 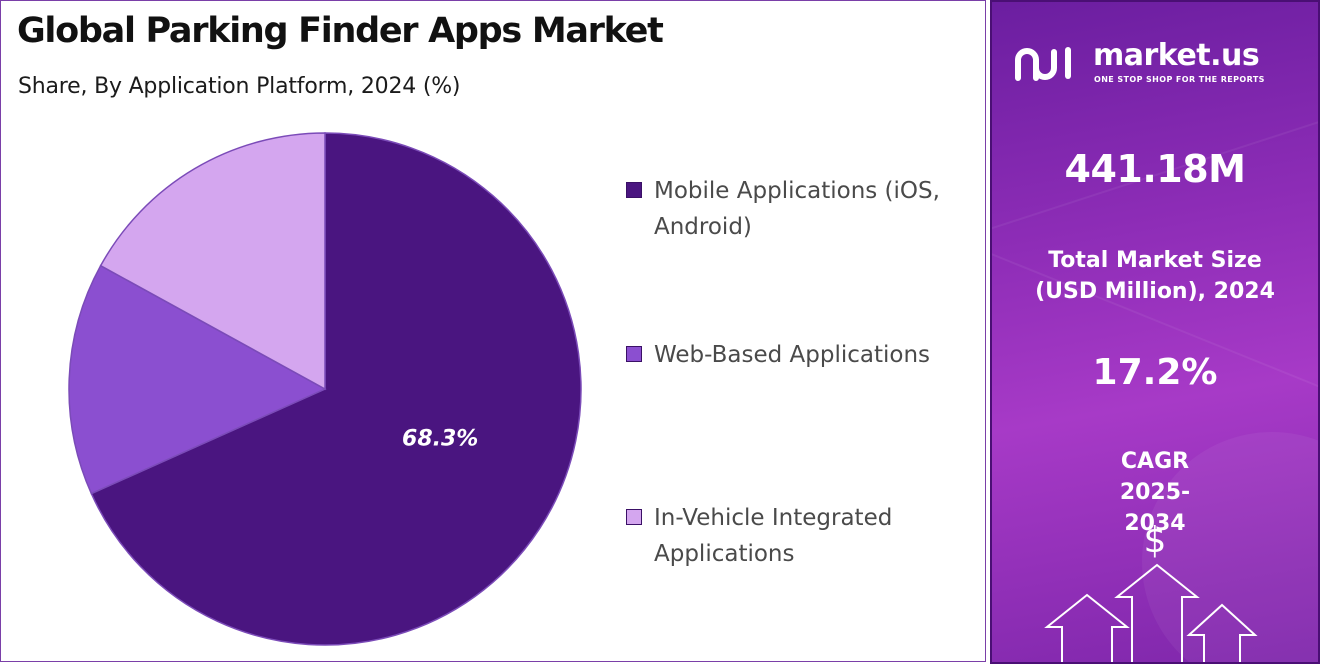 I want to click on legend-swatch-in-vehicle, so click(x=634, y=517).